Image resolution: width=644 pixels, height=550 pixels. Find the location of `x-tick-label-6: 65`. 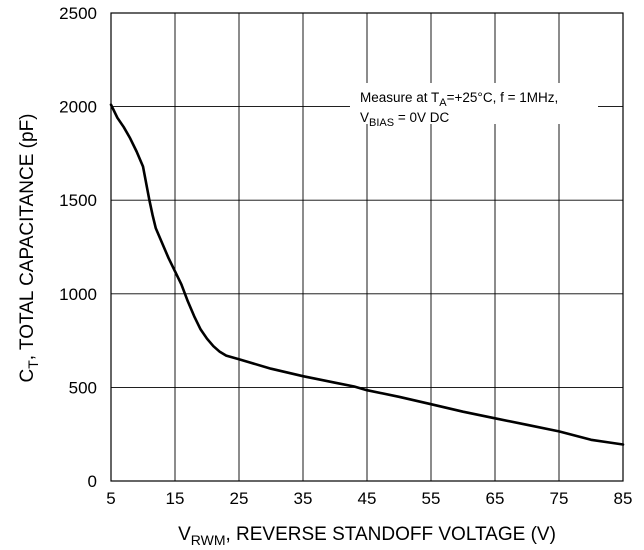

x-tick-label-6: 65 is located at coordinates (495, 498).